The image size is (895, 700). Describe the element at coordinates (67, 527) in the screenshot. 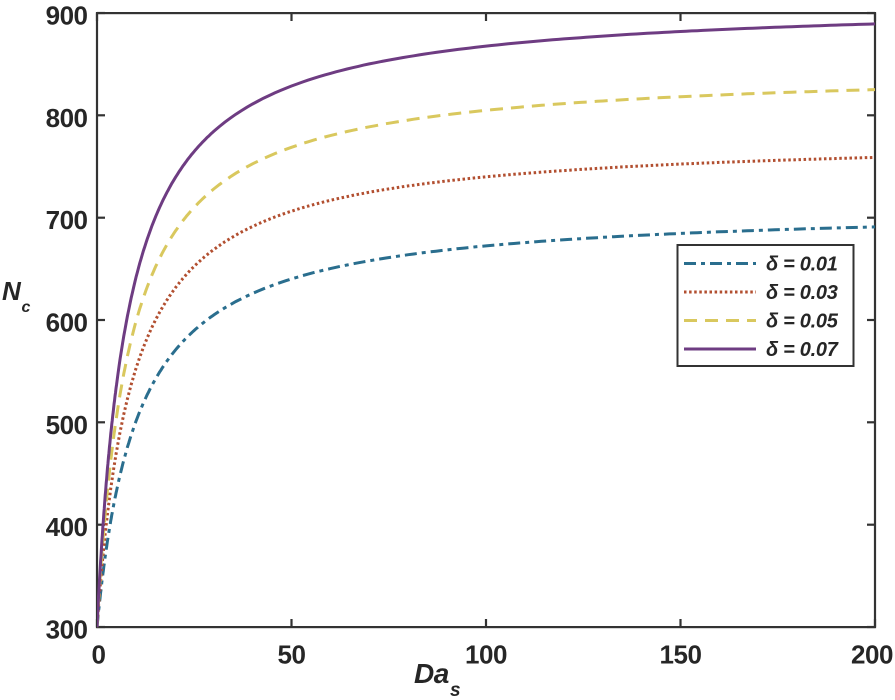

I see `svg-text: 400` at that location.